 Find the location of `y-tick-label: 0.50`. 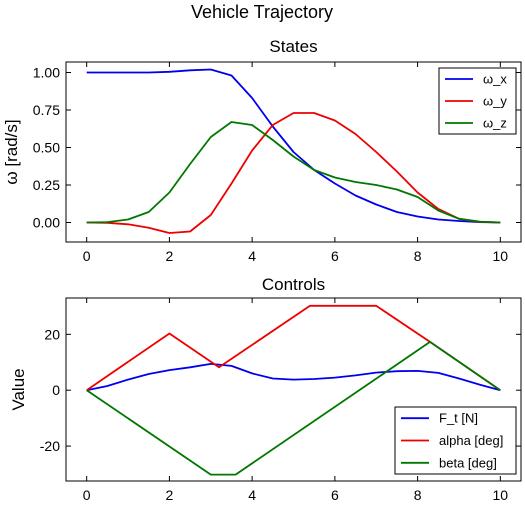

y-tick-label: 0.50 is located at coordinates (46, 148).